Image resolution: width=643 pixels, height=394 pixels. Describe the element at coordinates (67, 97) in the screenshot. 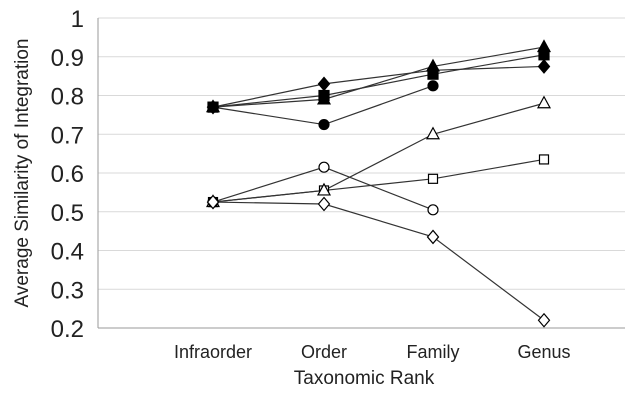

I see `y-tick-label: 0.8` at that location.